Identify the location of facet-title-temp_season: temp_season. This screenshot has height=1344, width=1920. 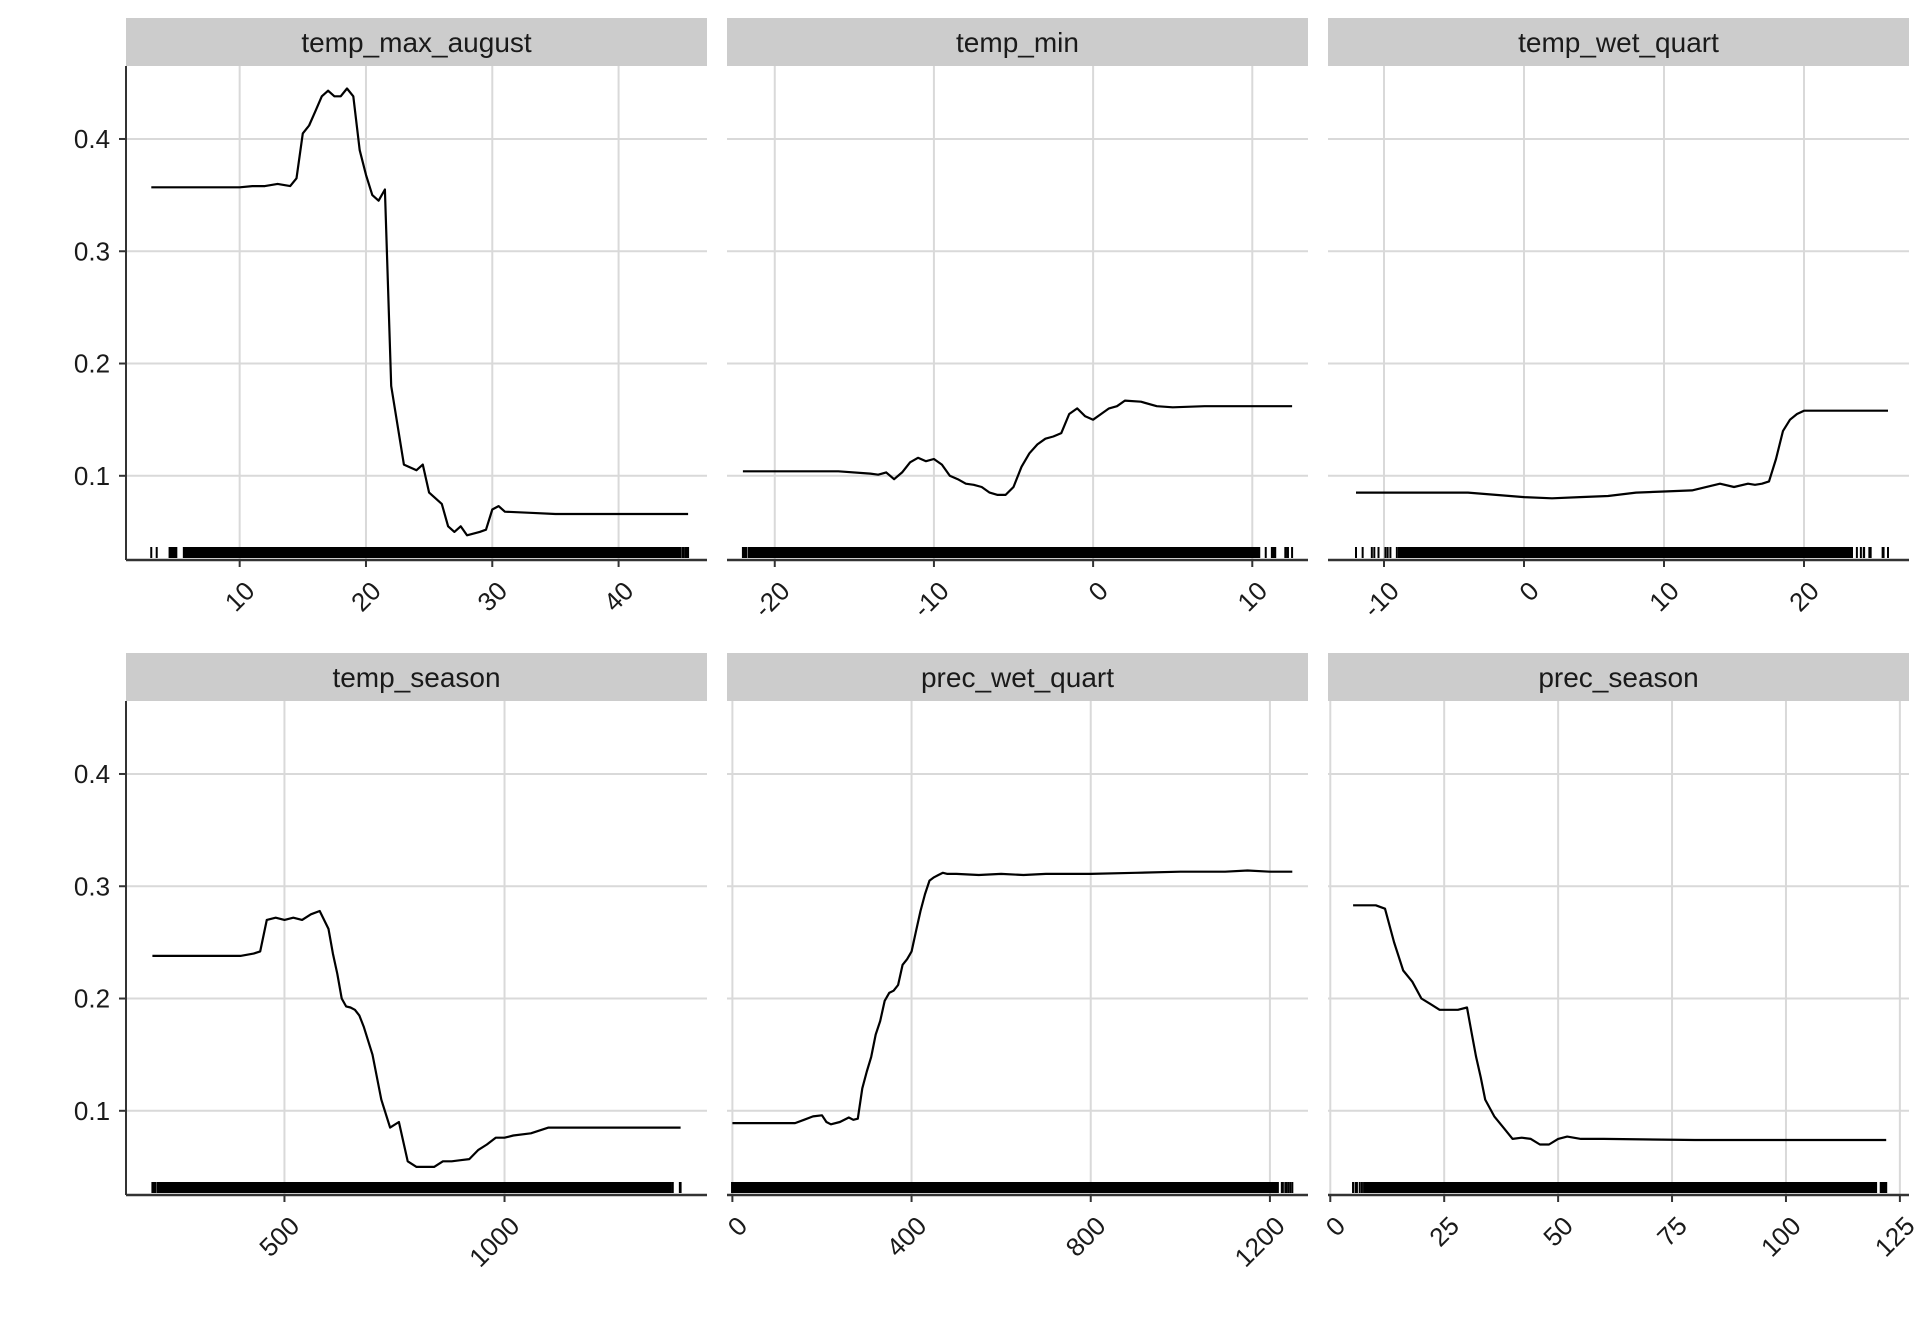
(416, 677).